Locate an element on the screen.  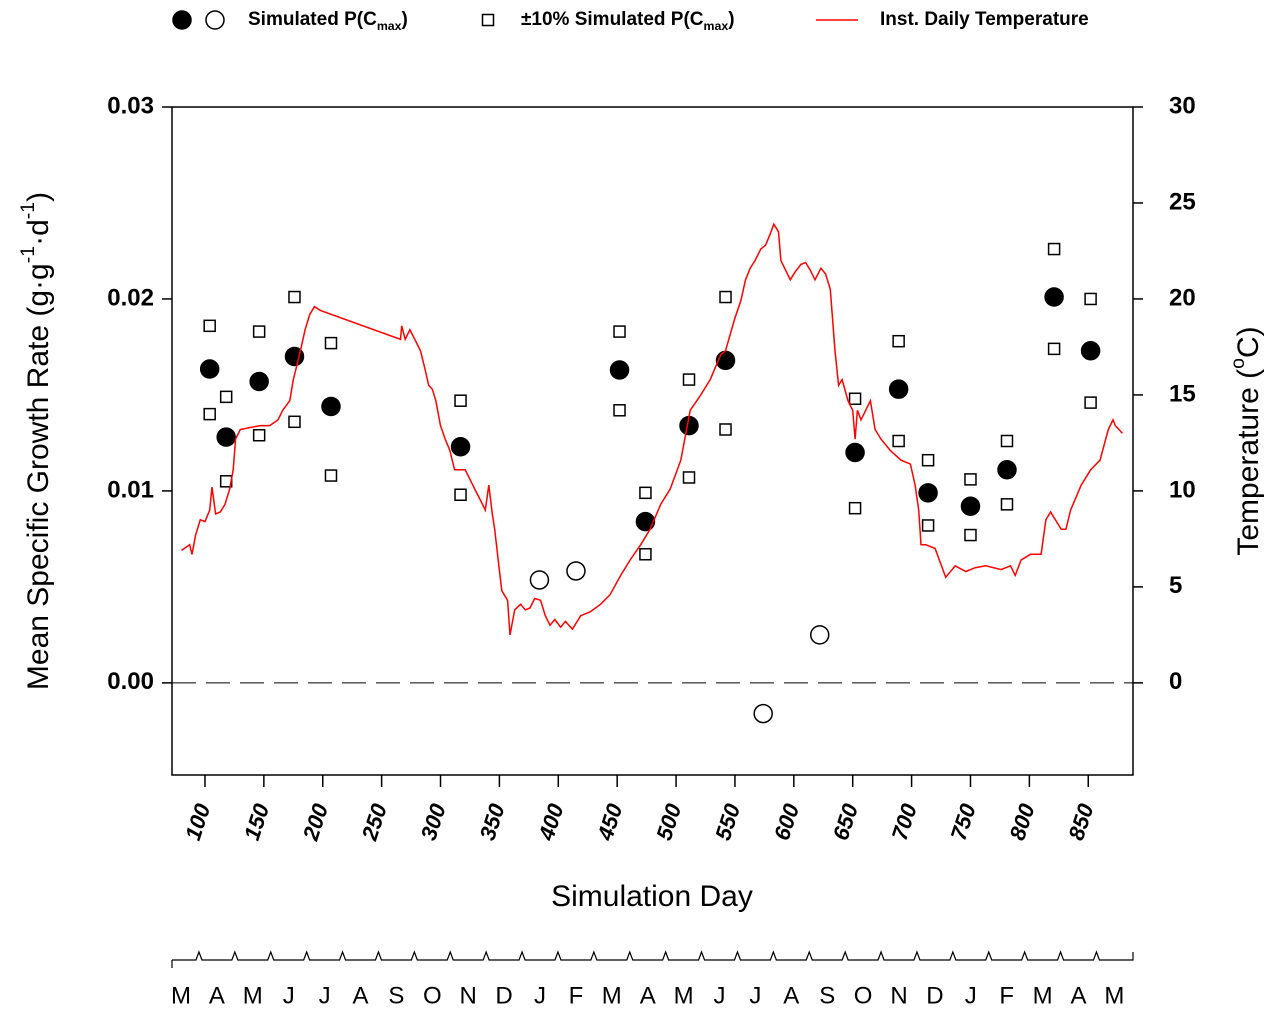
y-tick-label: 0.00 is located at coordinates (130, 681).